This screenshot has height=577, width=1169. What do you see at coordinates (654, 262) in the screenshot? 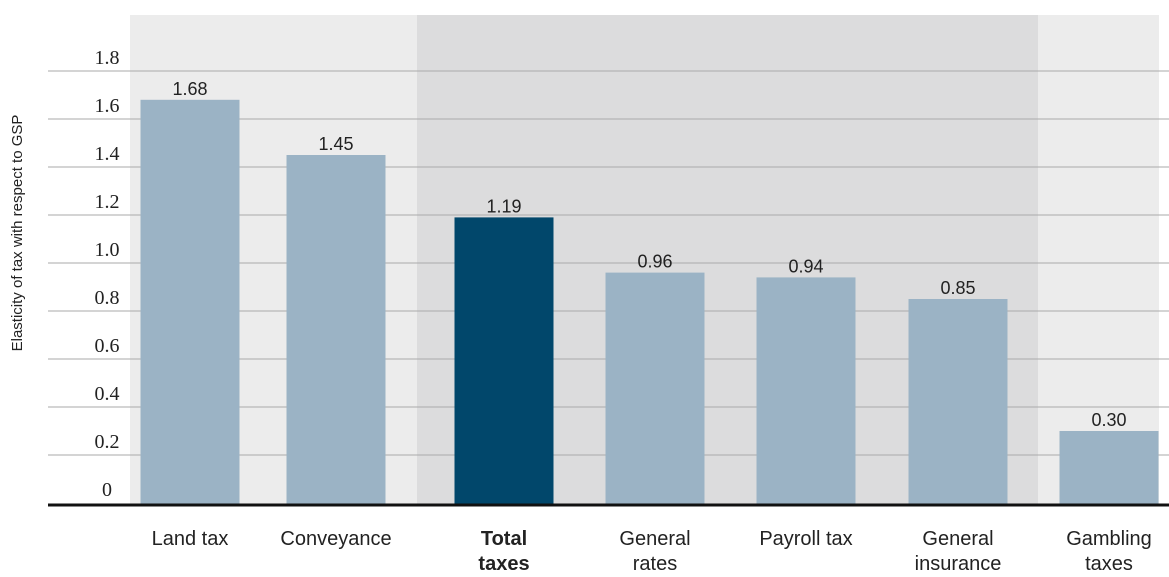
I see `data-label: 0.96` at bounding box center [654, 262].